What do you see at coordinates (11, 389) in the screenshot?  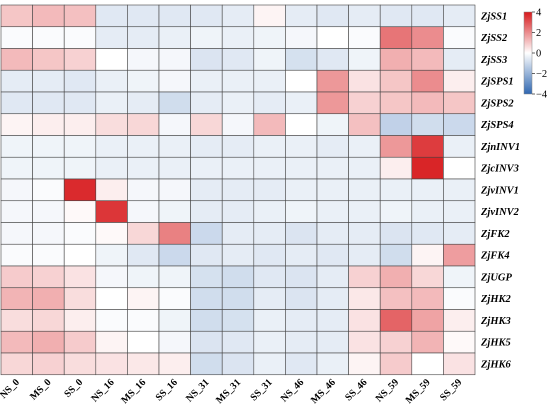 I see `column-label: NS_0` at bounding box center [11, 389].